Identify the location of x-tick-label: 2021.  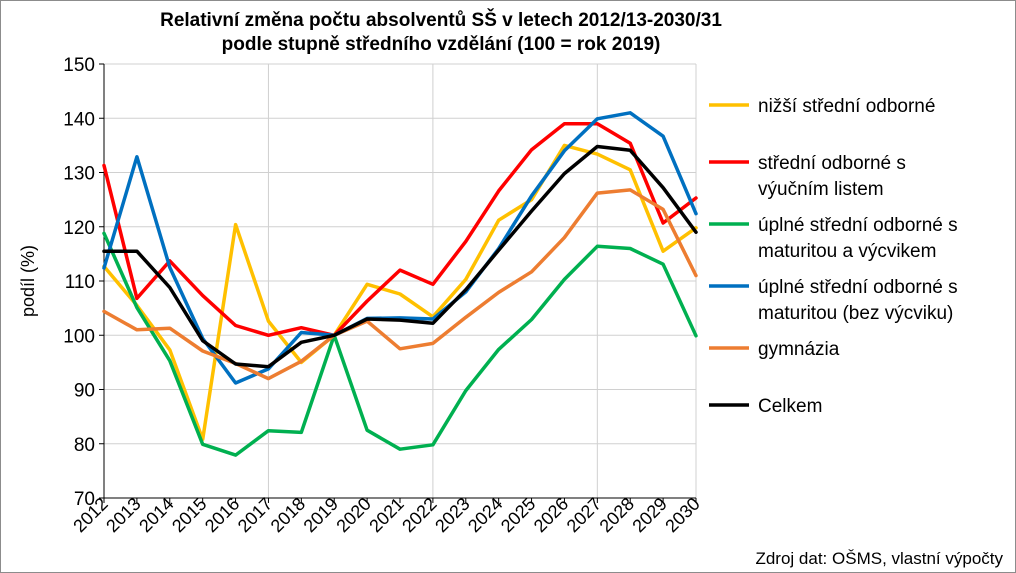
(386, 515).